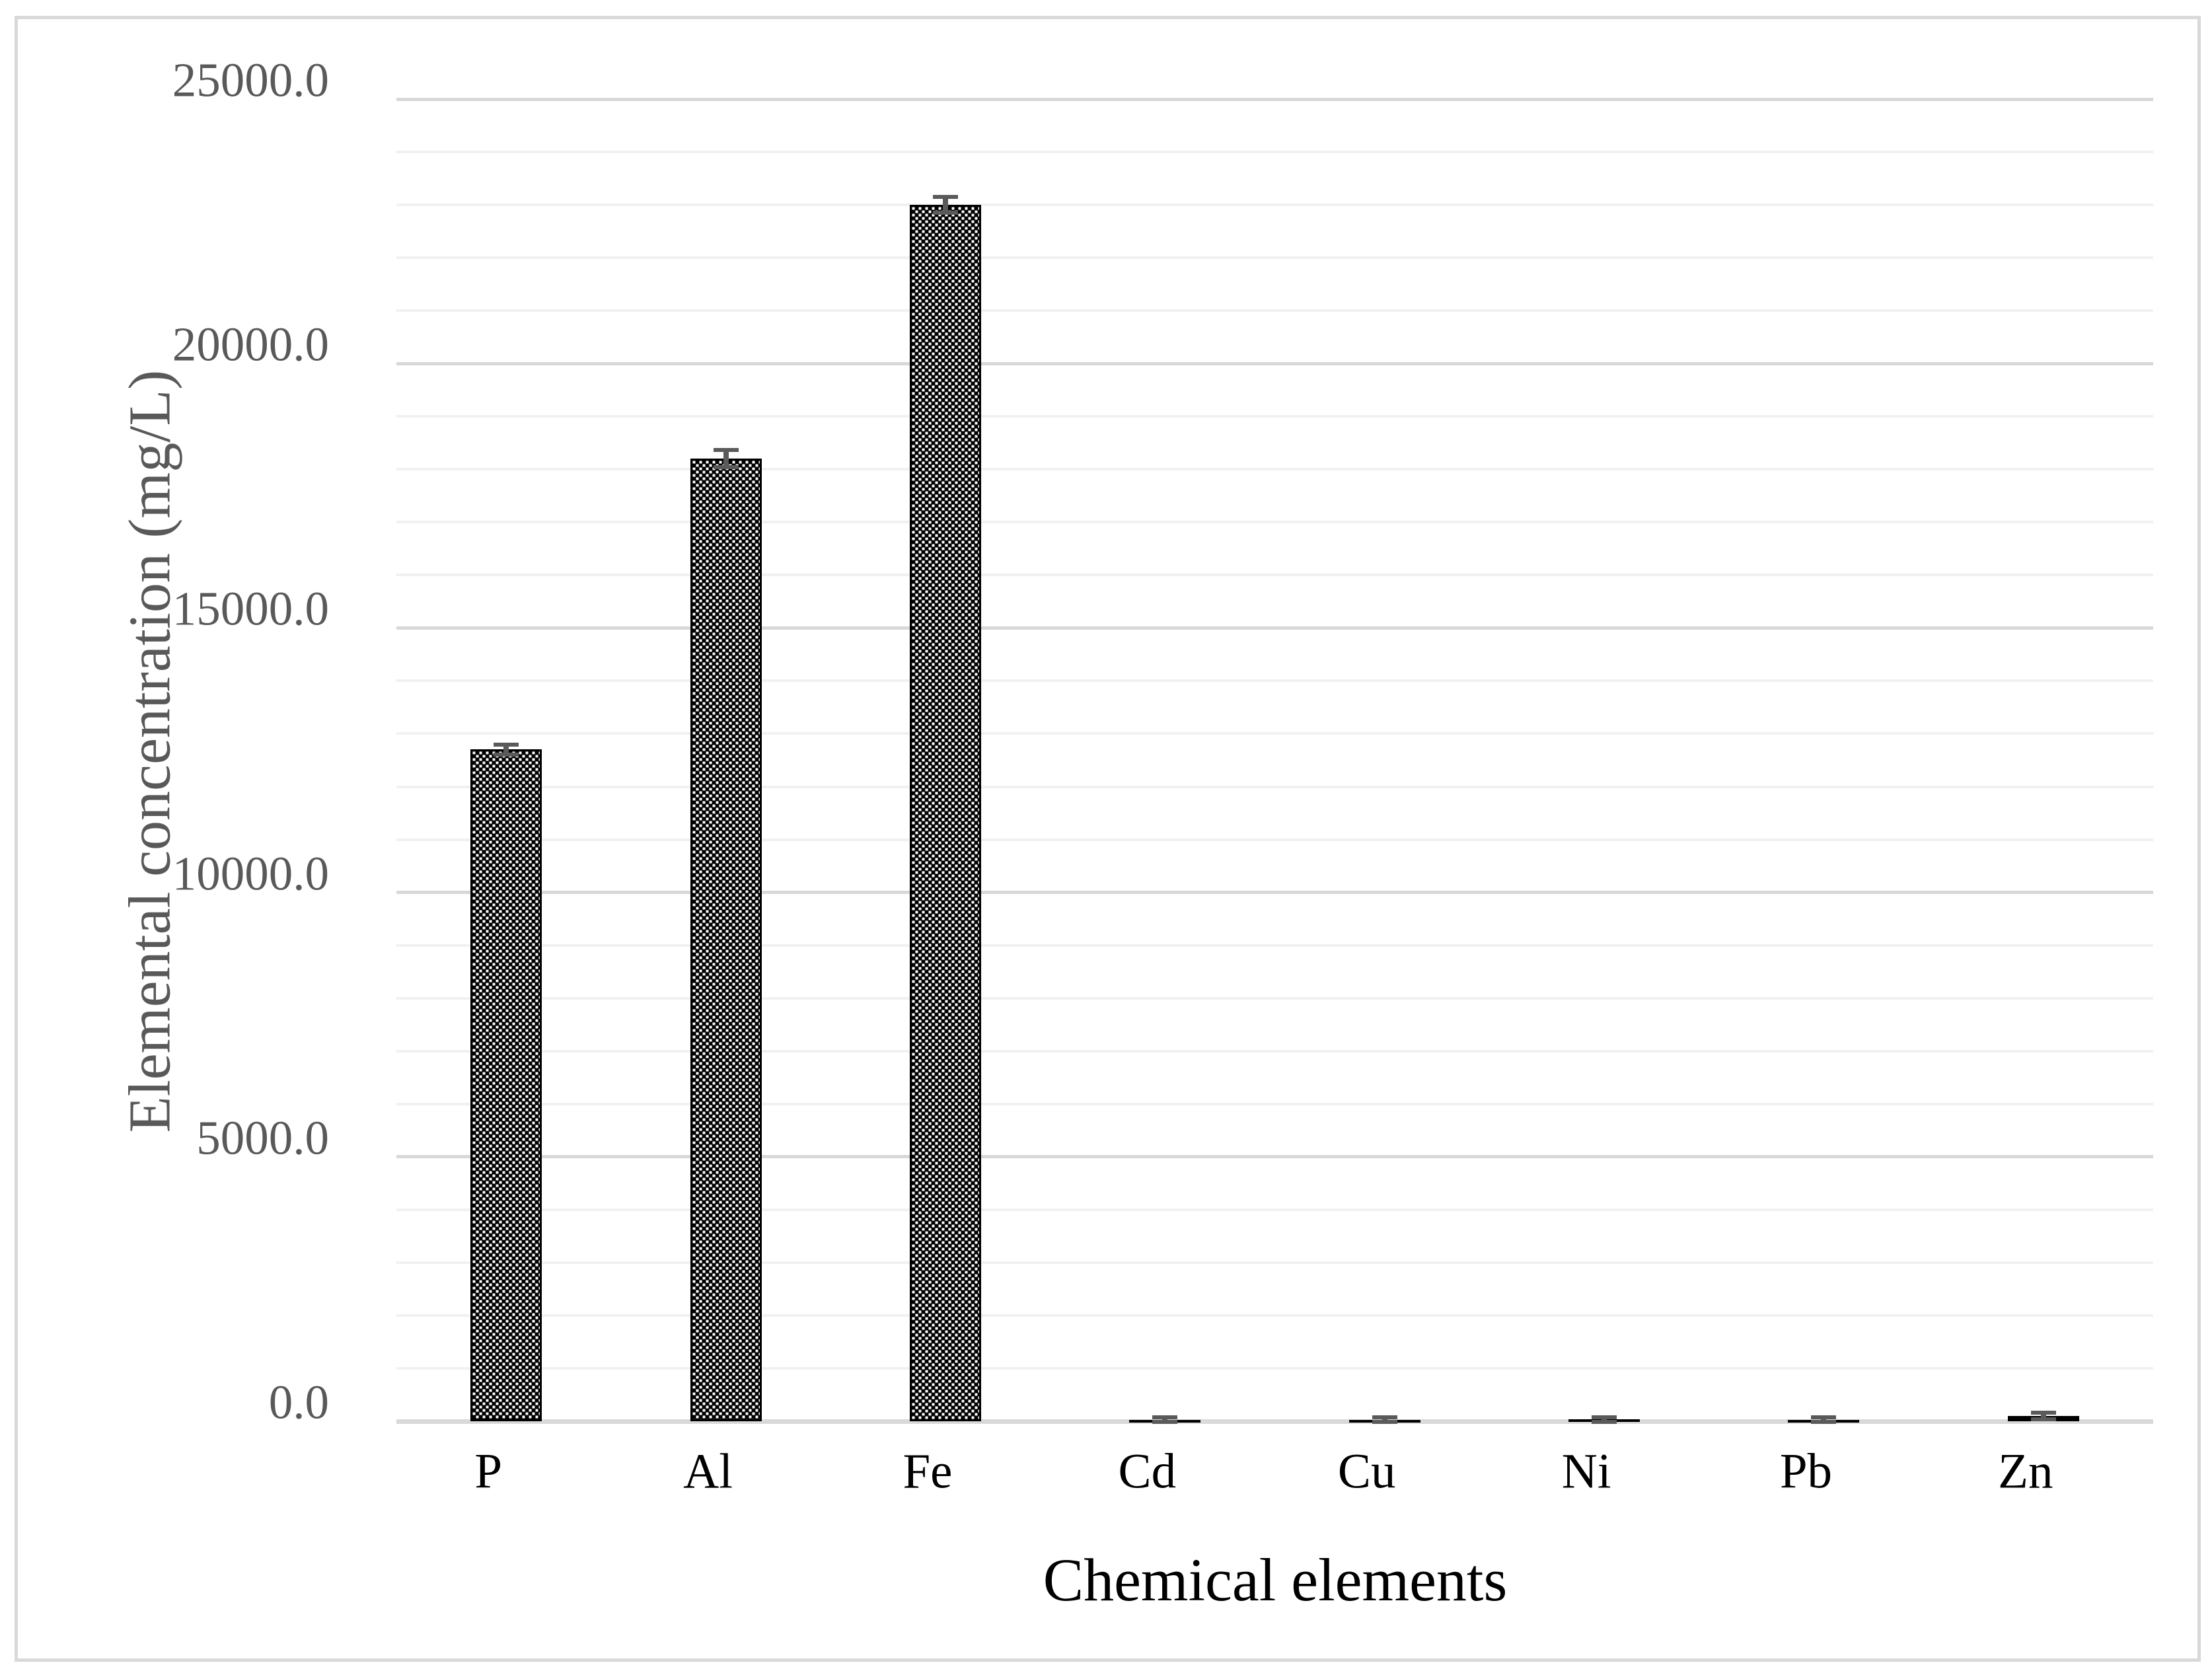  Describe the element at coordinates (251, 608) in the screenshot. I see `y-tick-label: 15000.0` at that location.